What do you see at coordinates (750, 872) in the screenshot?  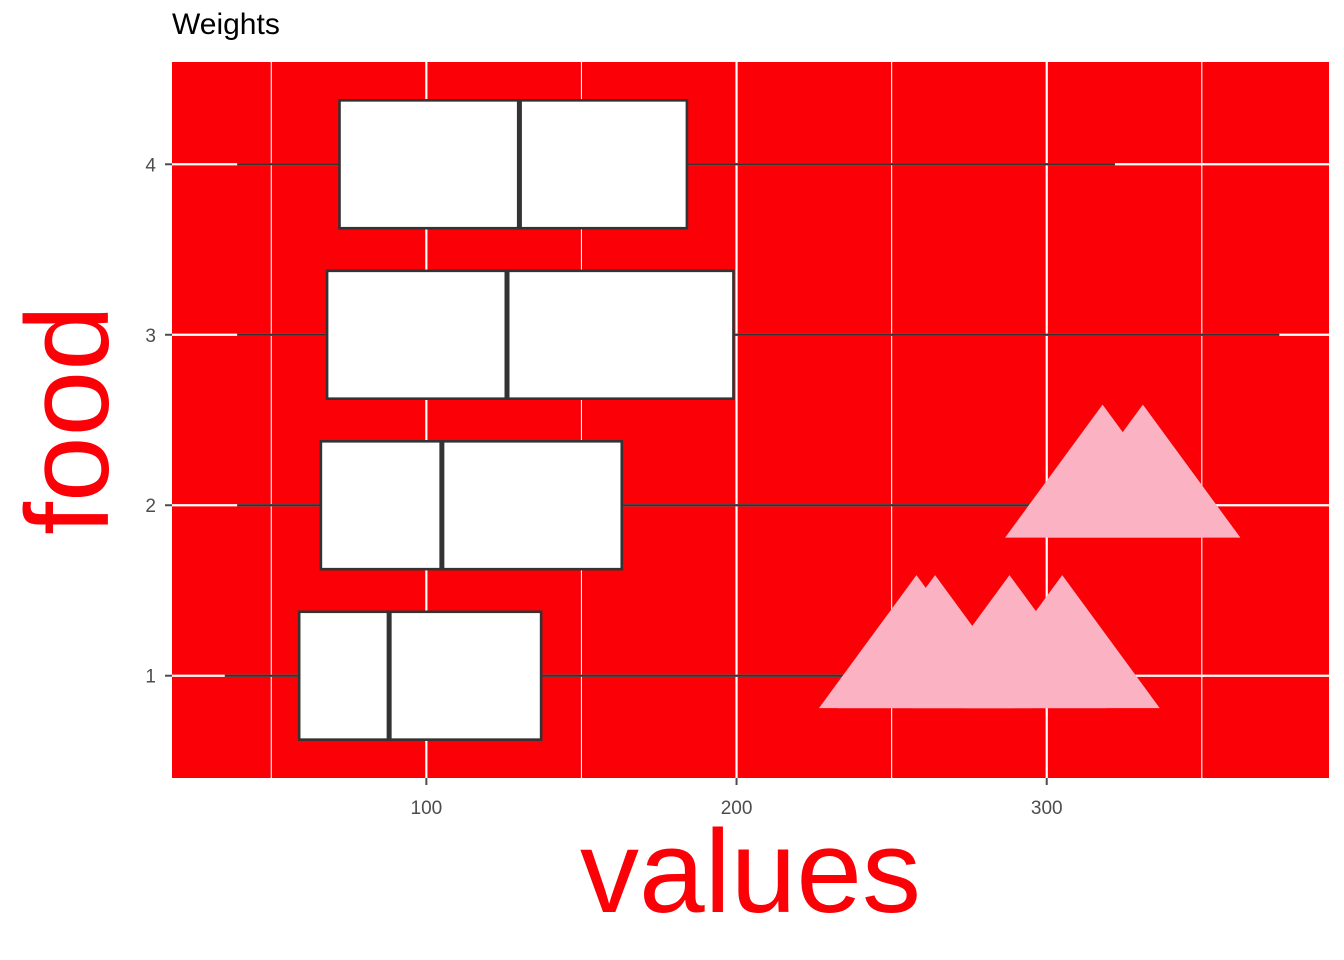 I see `x-axis-label: values` at bounding box center [750, 872].